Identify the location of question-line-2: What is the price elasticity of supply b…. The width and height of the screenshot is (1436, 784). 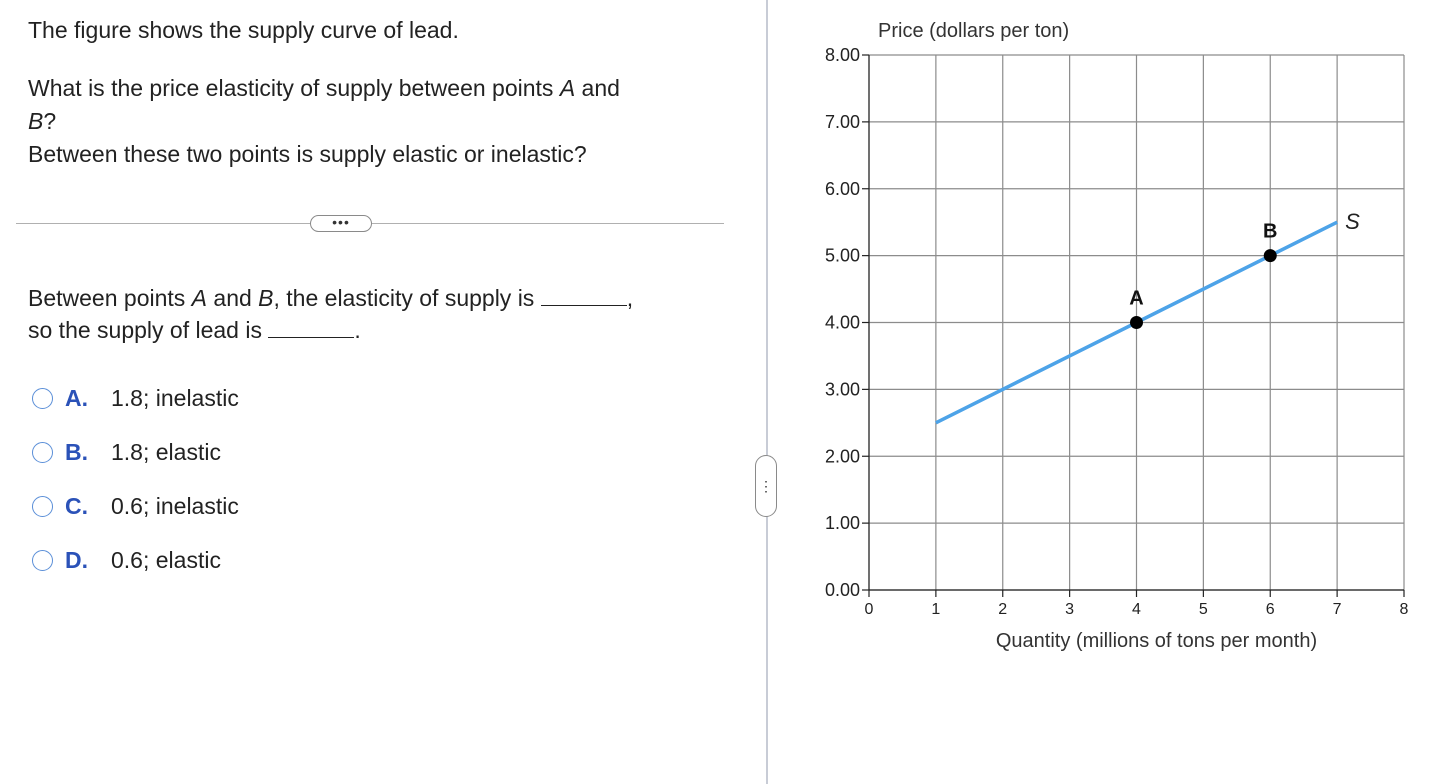
(324, 88).